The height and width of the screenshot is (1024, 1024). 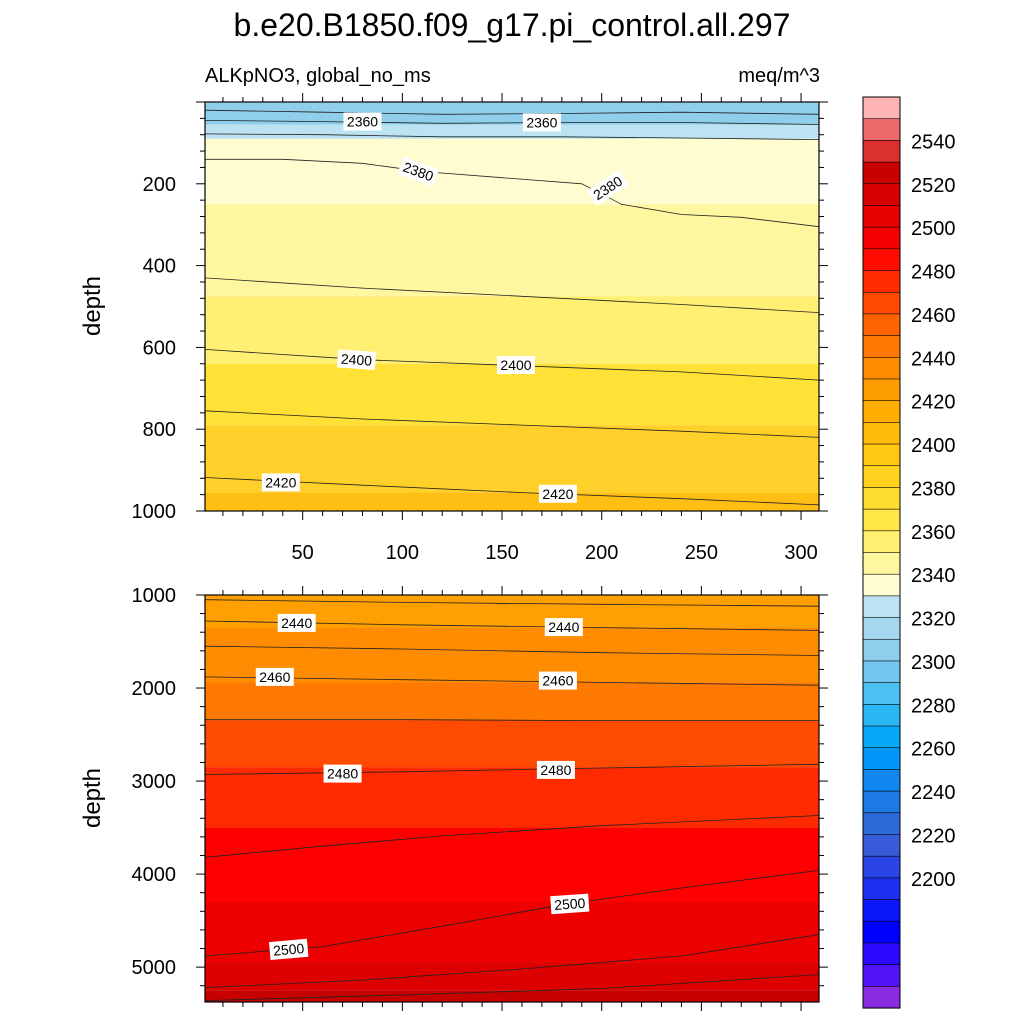 I want to click on upper-y-axis-label: depth, so click(x=92, y=306).